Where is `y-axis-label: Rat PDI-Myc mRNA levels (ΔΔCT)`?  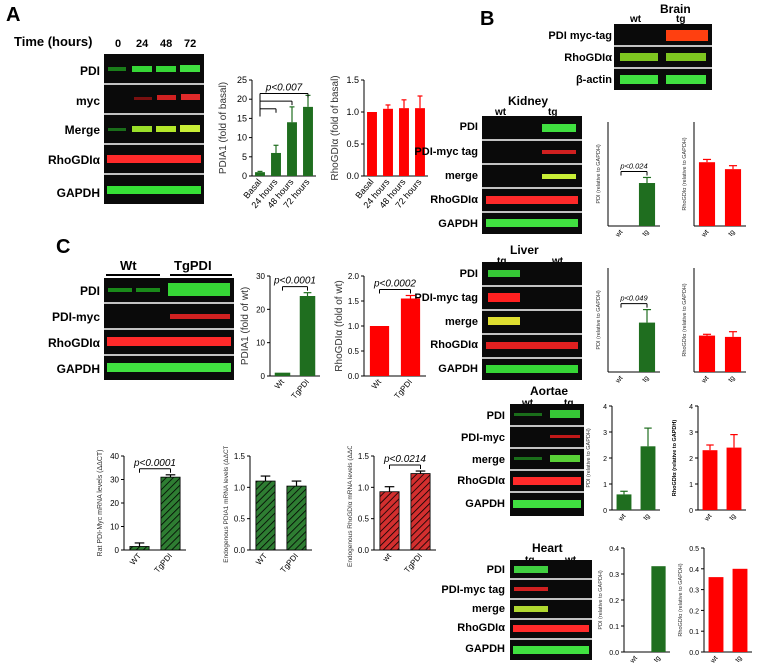
y-axis-label: Rat PDI-Myc mRNA levels (ΔΔCT) is located at coordinates (100, 503).